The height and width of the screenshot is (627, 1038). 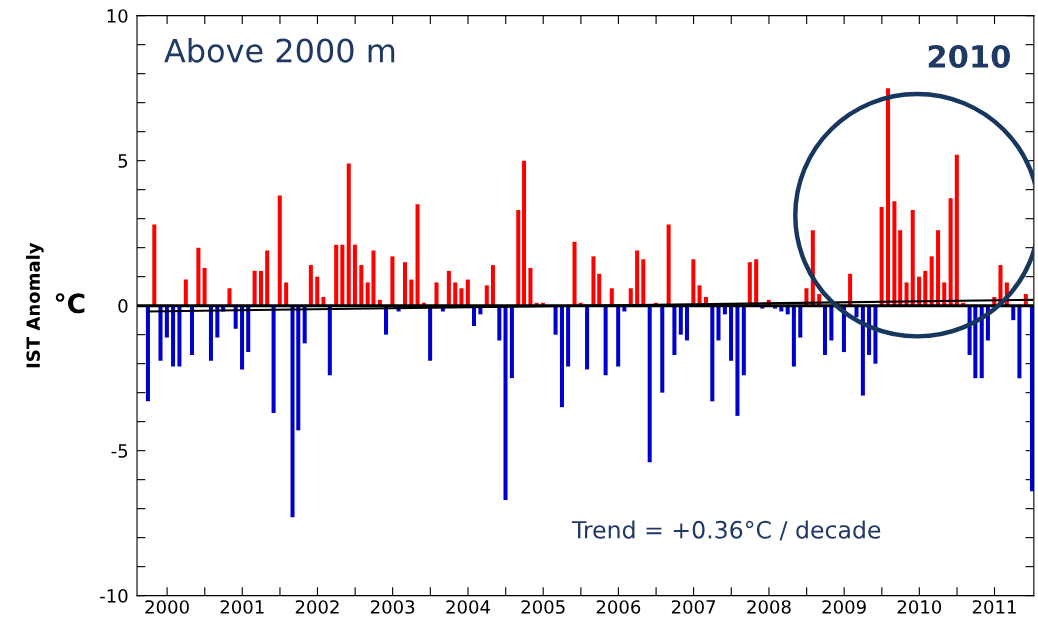 What do you see at coordinates (468, 607) in the screenshot?
I see `x-tick-label: 2004` at bounding box center [468, 607].